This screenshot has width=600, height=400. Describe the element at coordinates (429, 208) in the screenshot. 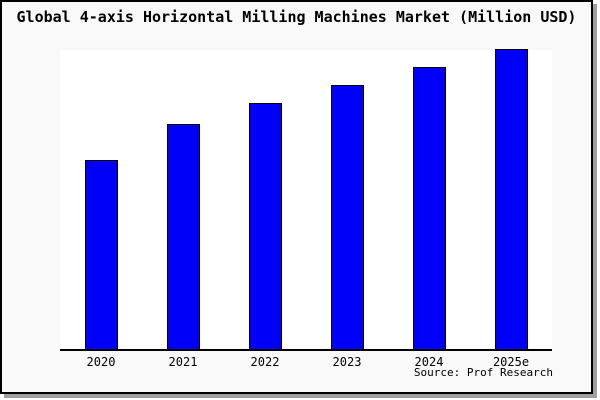

I see `bar-2024` at that location.